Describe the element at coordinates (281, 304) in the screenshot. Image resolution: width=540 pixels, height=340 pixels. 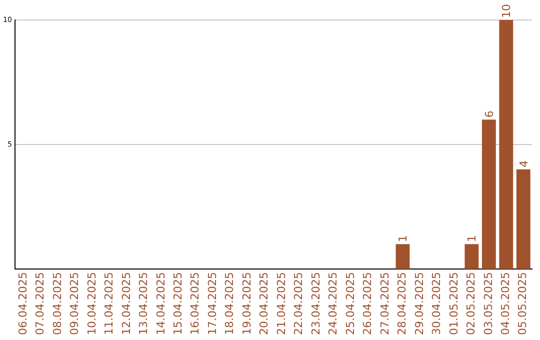
I see `x-tick-label: 21.04.2025` at that location.